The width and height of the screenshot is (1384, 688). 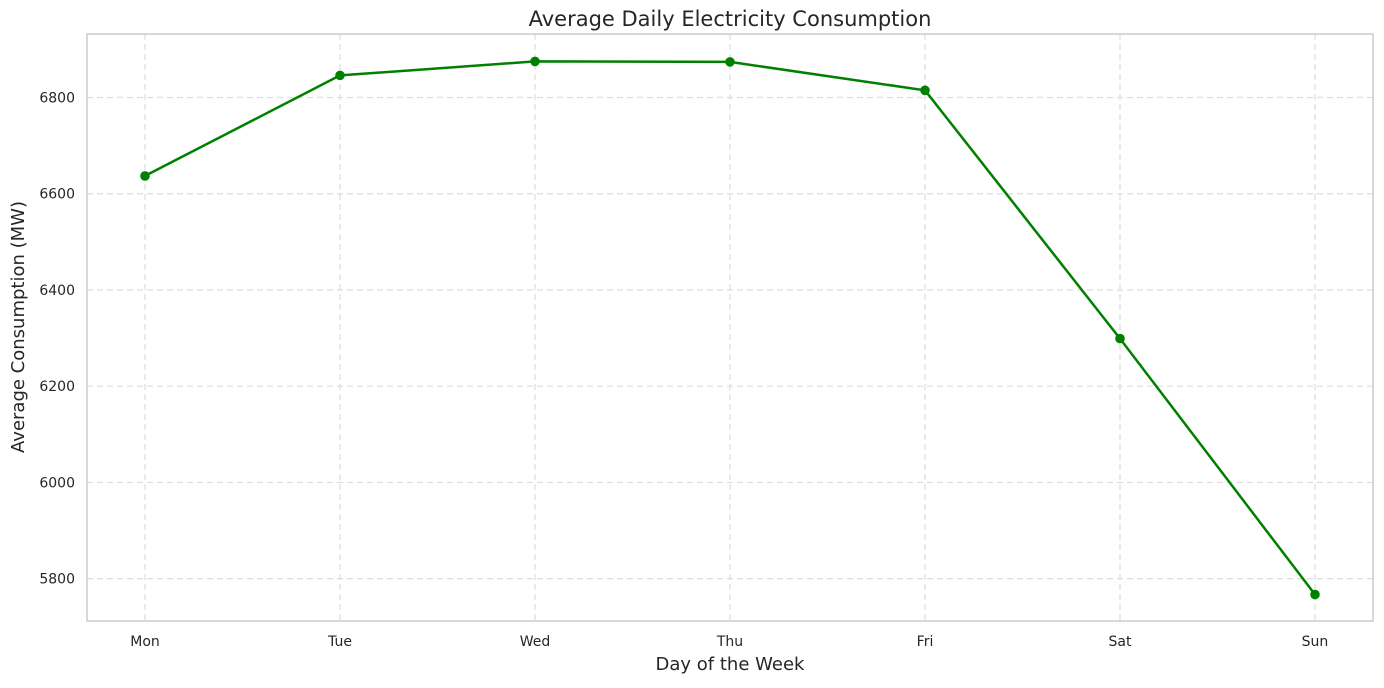 I want to click on x-tick-label: Sat, so click(x=1120, y=642).